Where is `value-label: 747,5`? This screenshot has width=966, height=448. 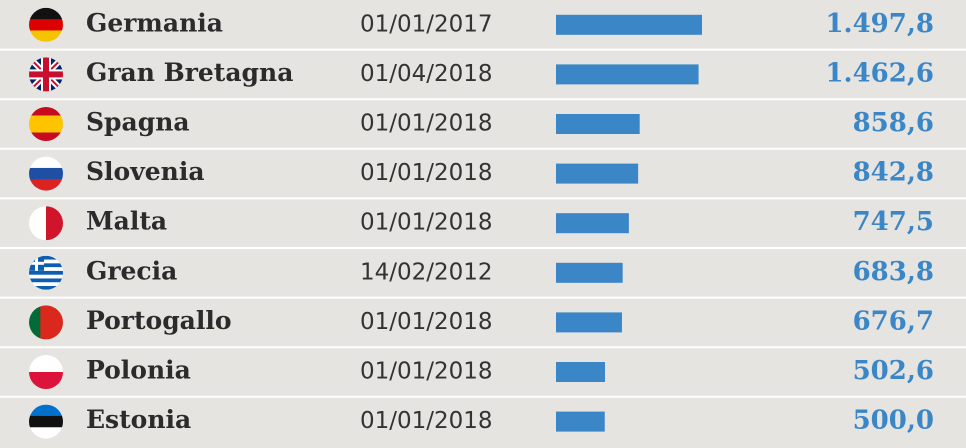
value-label: 747,5 is located at coordinates (893, 222).